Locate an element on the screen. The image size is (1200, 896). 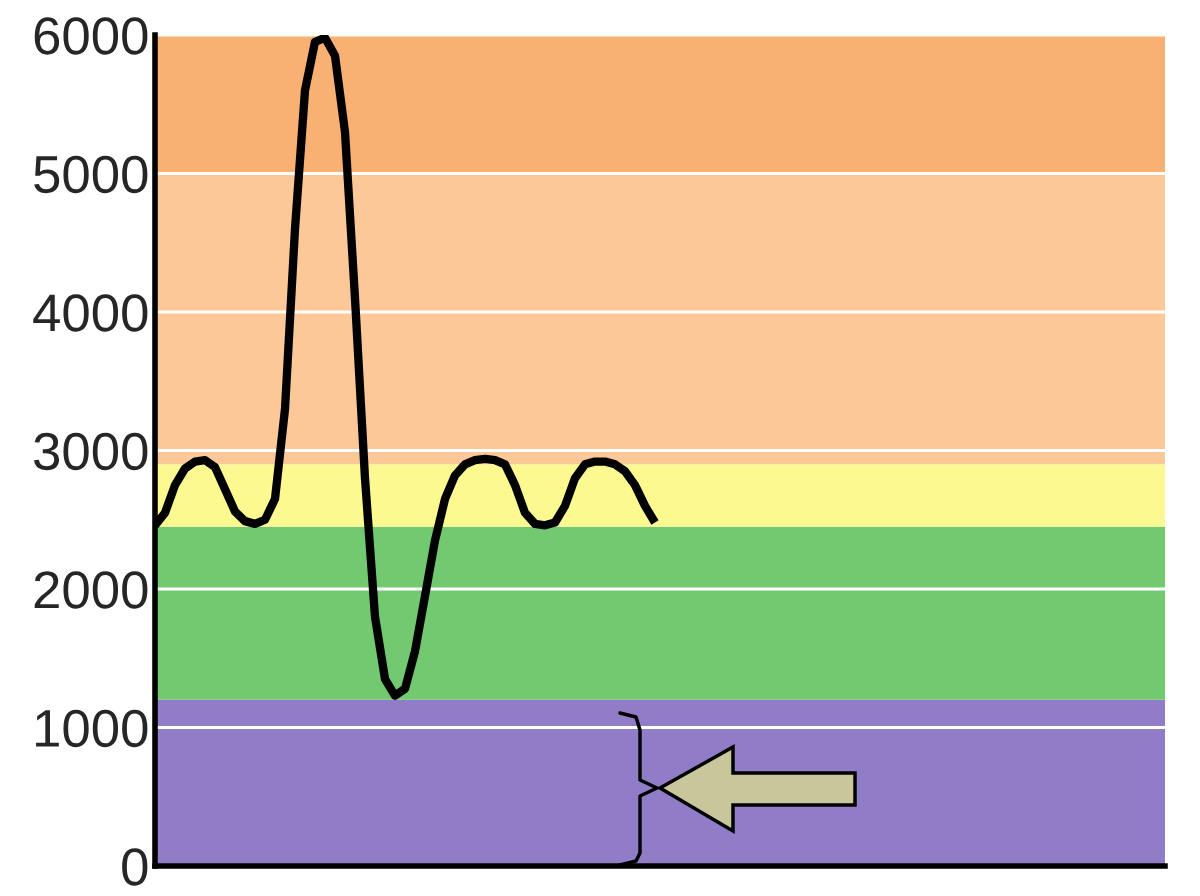
y-tick-label: 4000 is located at coordinates (90, 313).